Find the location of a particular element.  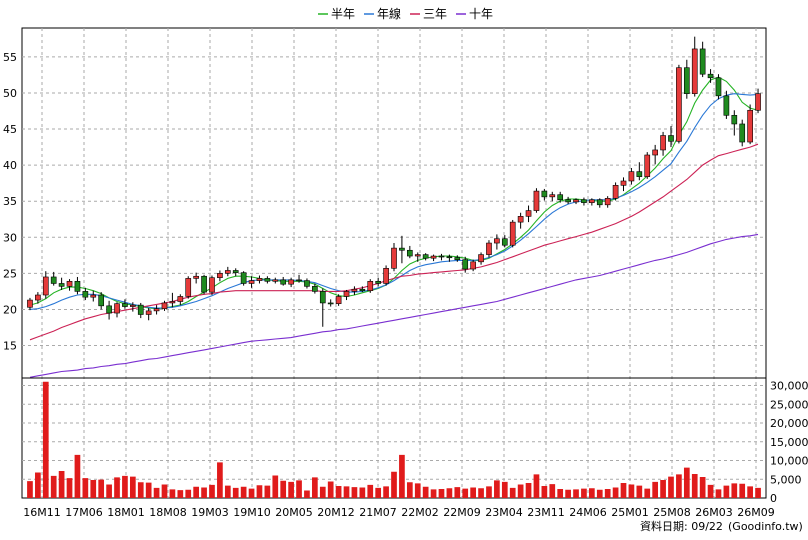

price-tick-label: 35 is located at coordinates (10, 201).